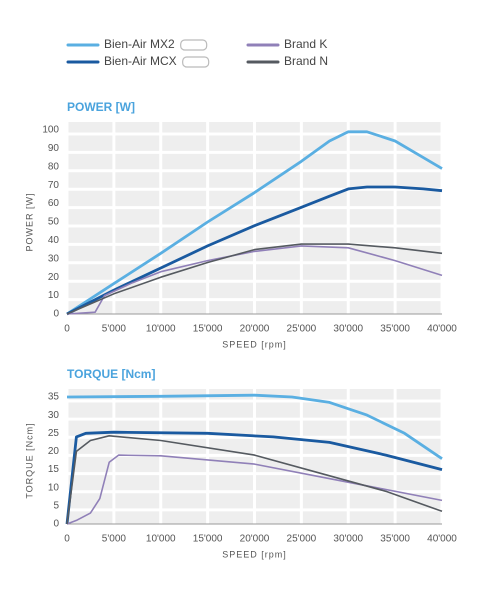 Image resolution: width=493 pixels, height=614 pixels. I want to click on legend-label: Brand N, so click(306, 61).